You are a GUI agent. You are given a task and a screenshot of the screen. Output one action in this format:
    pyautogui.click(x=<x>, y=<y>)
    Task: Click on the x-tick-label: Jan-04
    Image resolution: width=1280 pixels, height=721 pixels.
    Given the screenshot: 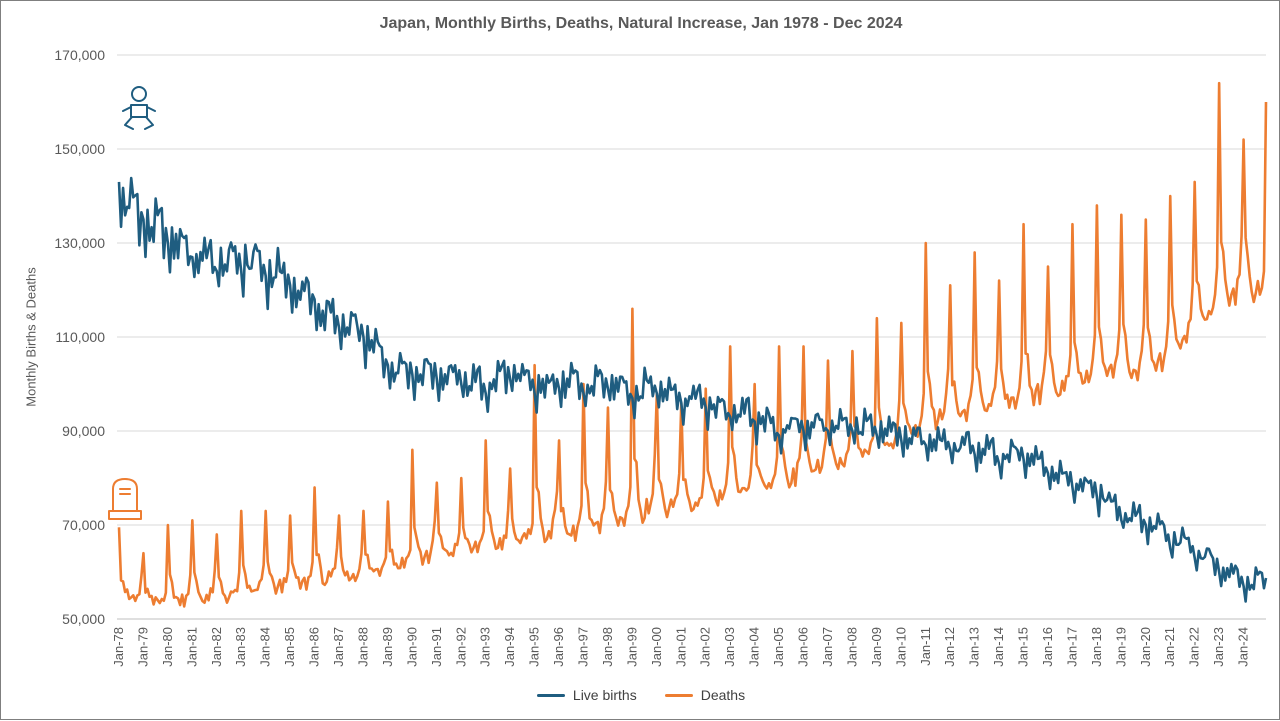 What is the action you would take?
    pyautogui.click(x=754, y=647)
    